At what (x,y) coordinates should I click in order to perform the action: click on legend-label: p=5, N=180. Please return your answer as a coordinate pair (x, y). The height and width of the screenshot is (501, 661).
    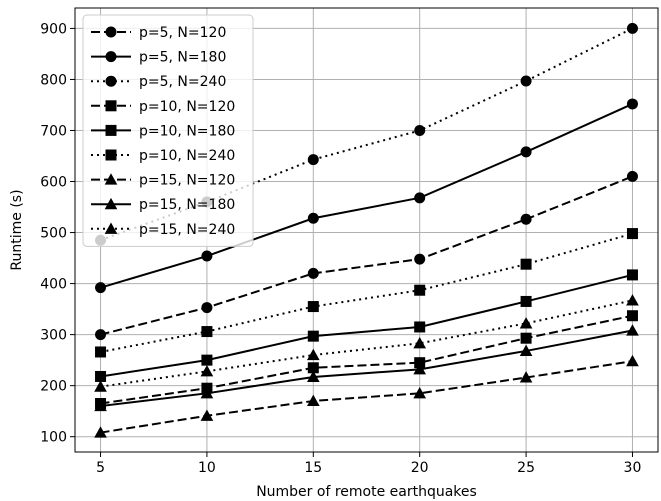
    Looking at the image, I should click on (182, 58).